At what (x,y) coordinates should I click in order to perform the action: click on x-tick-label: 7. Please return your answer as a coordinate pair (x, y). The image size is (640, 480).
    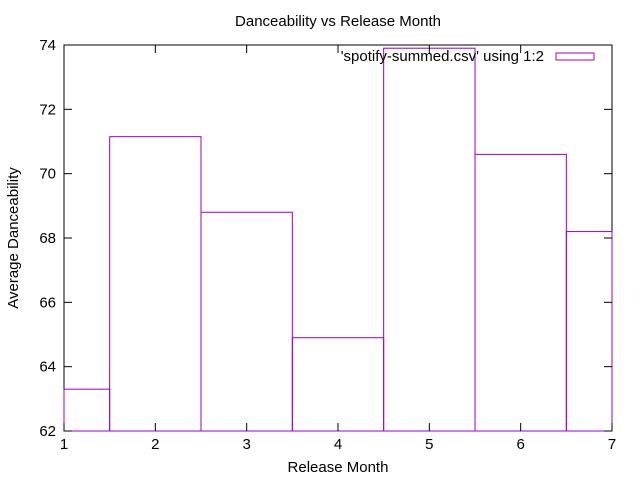
    Looking at the image, I should click on (612, 444).